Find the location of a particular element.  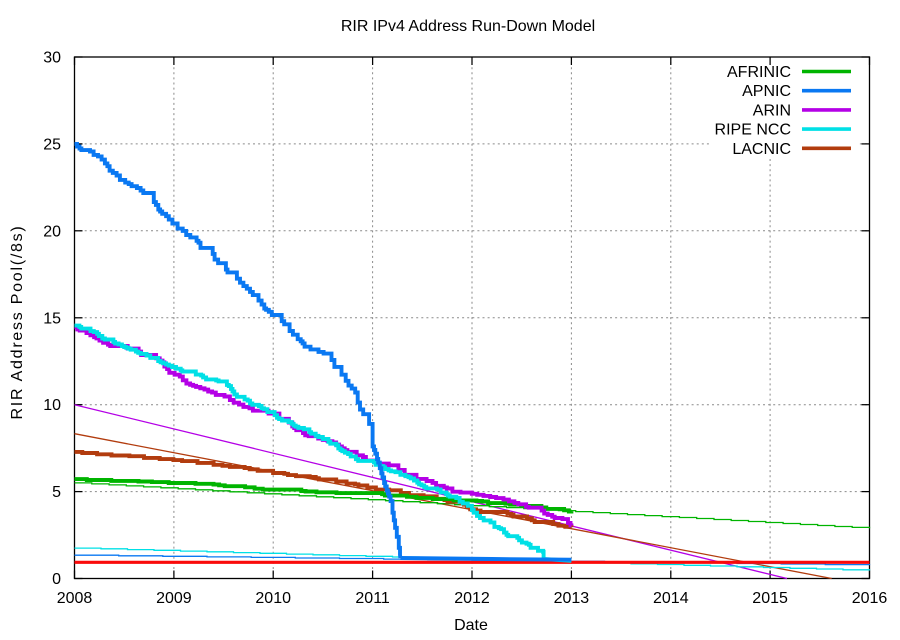

svg-text: 10 is located at coordinates (52, 405).